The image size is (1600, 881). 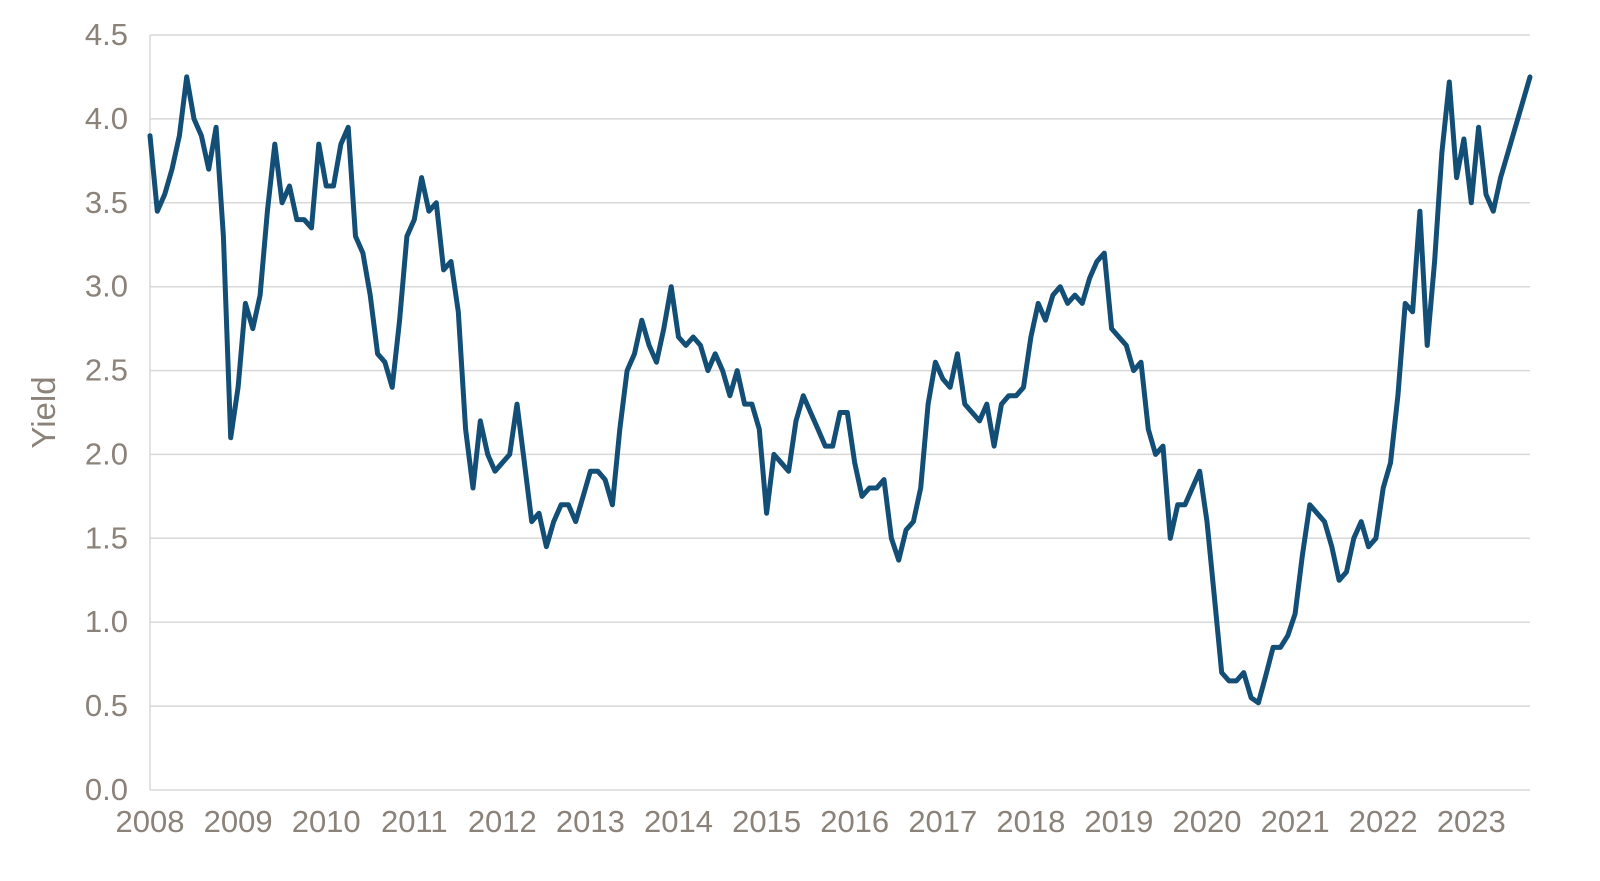 I want to click on y-tick-label: 1.0, so click(x=106, y=621).